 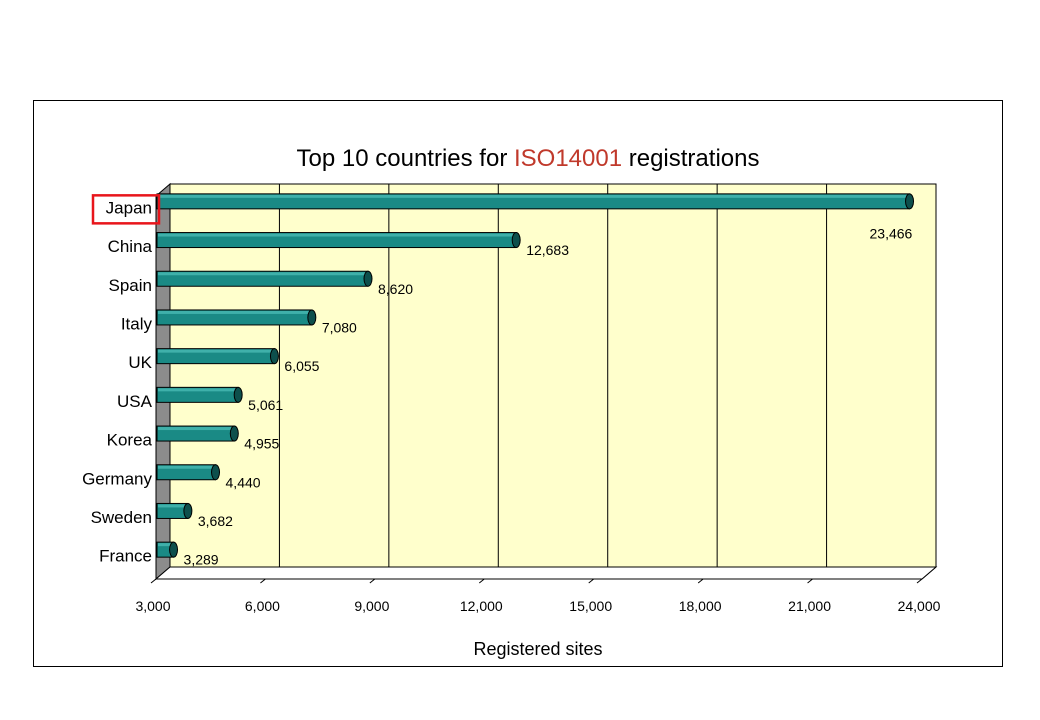 What do you see at coordinates (891, 233) in the screenshot?
I see `data-label-japan: 23,466` at bounding box center [891, 233].